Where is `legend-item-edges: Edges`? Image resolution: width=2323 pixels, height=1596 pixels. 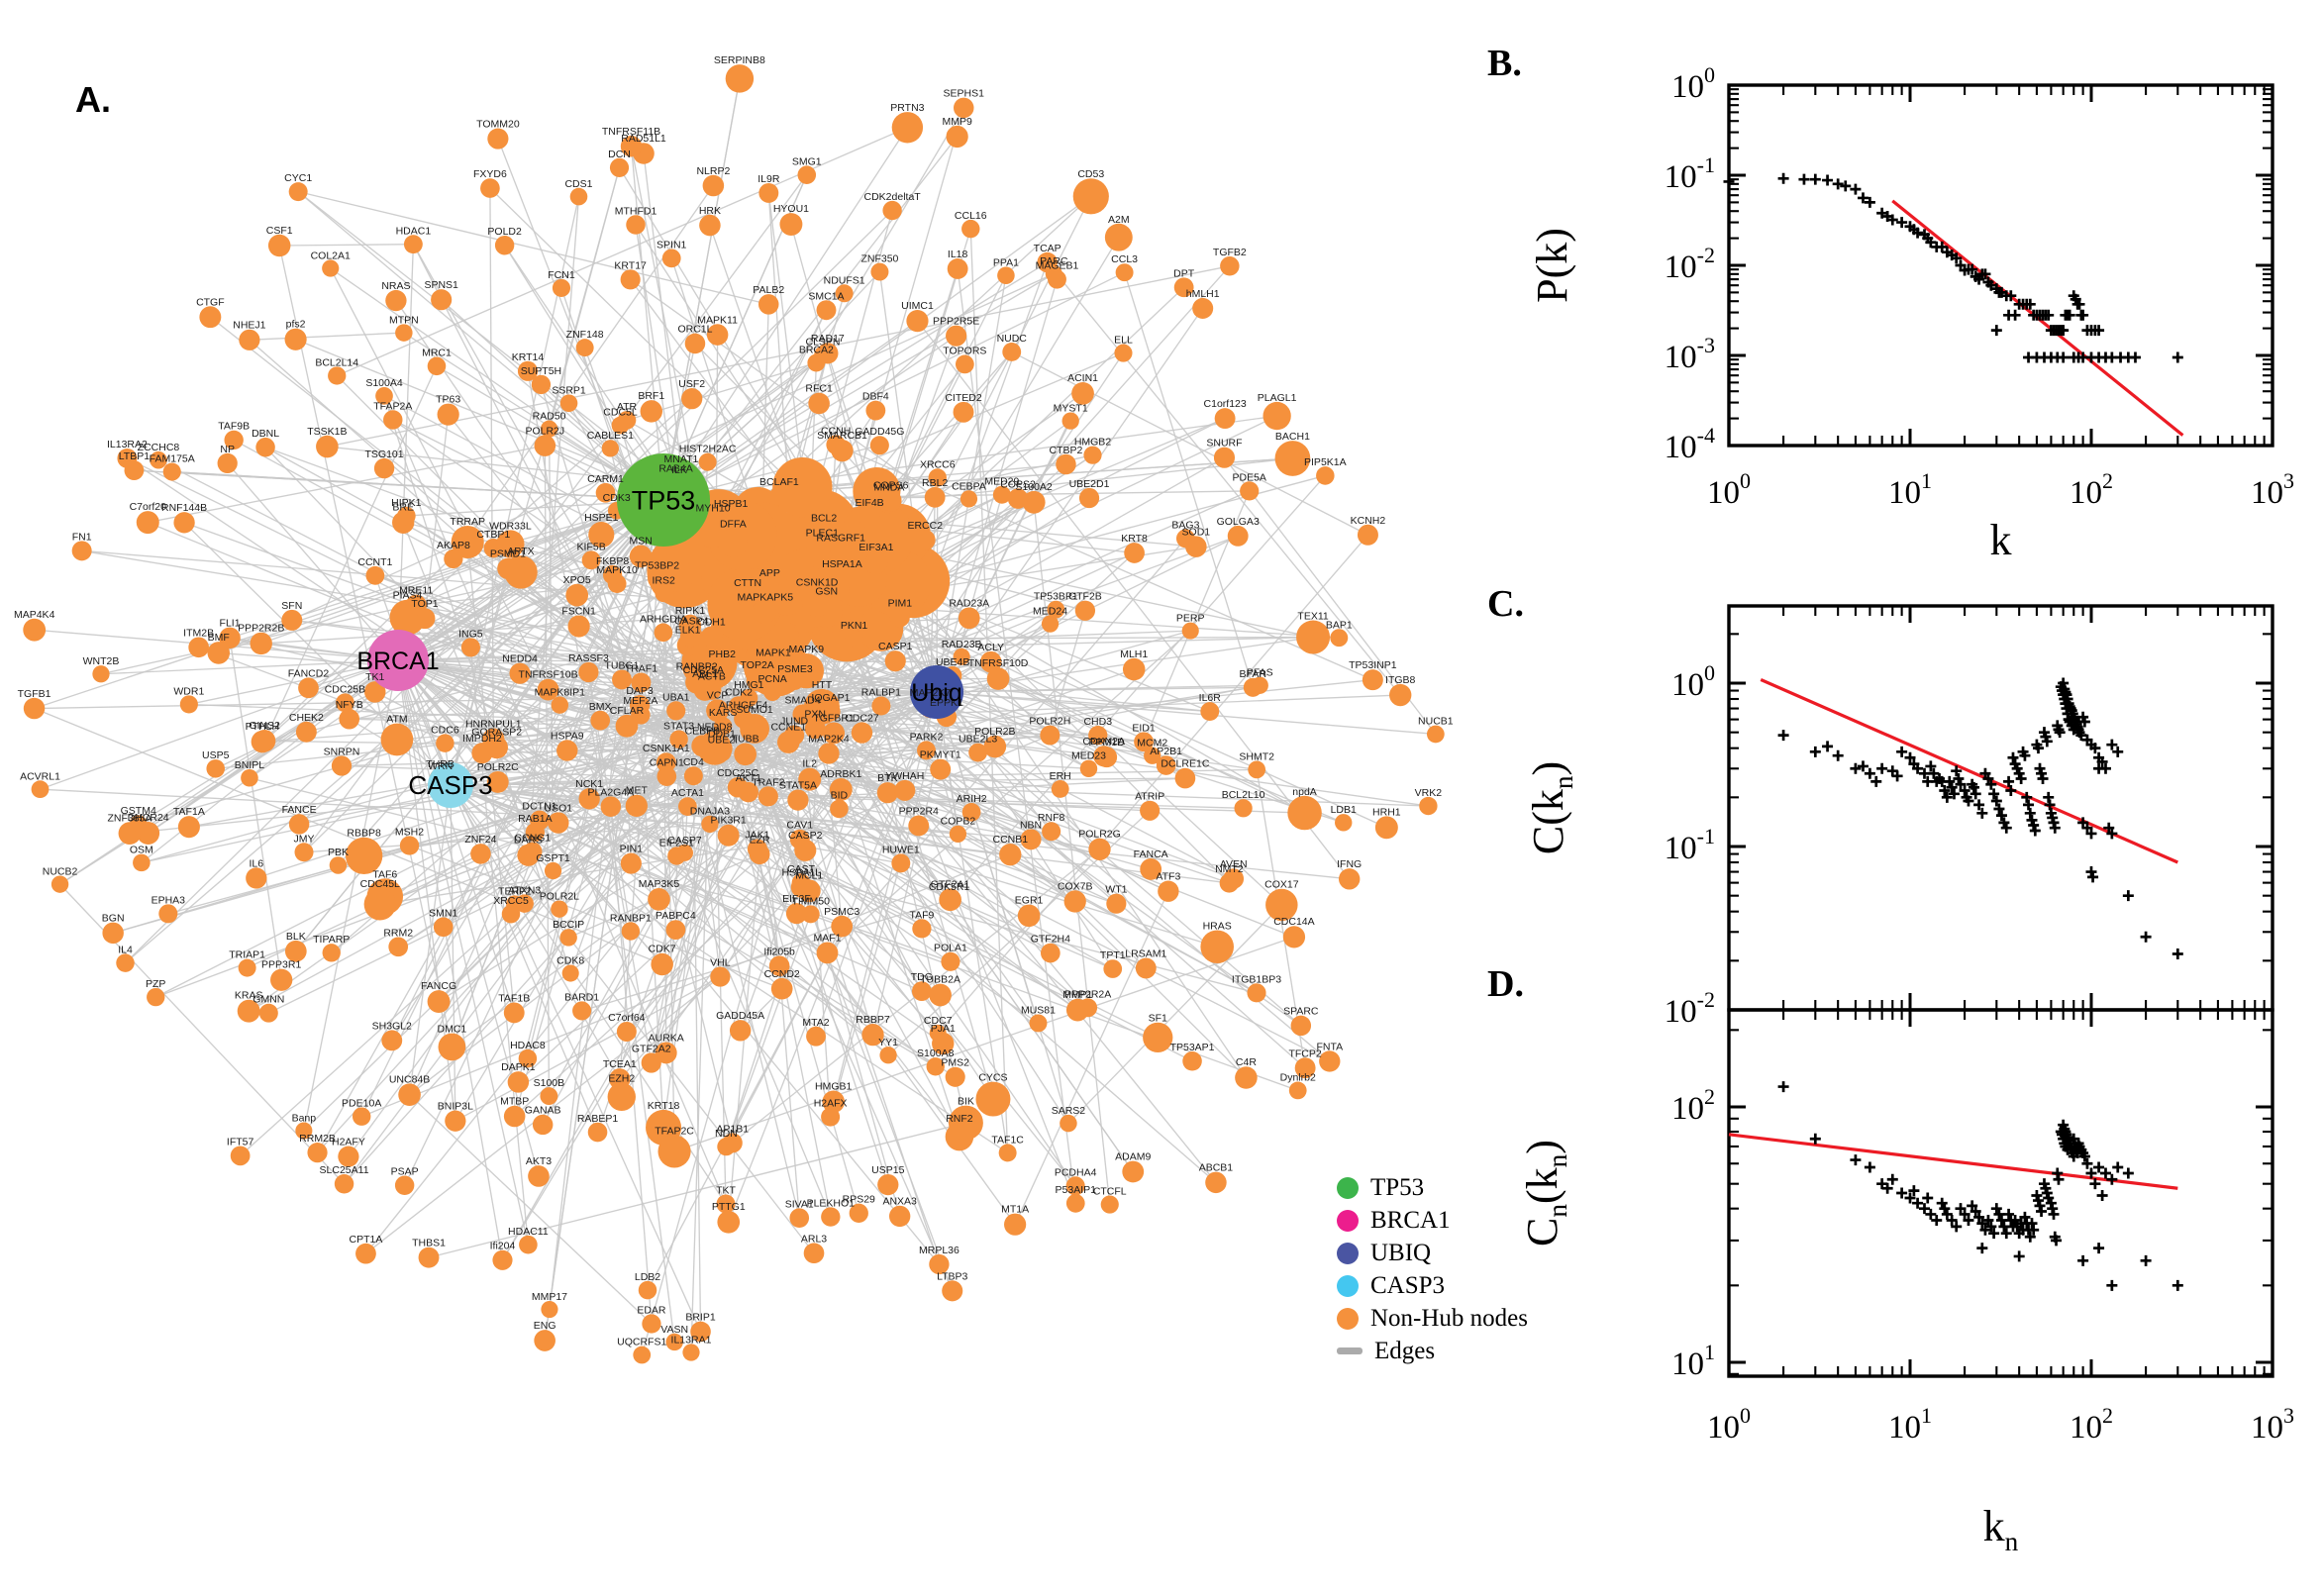
legend-item-edges: Edges is located at coordinates (1432, 1351).